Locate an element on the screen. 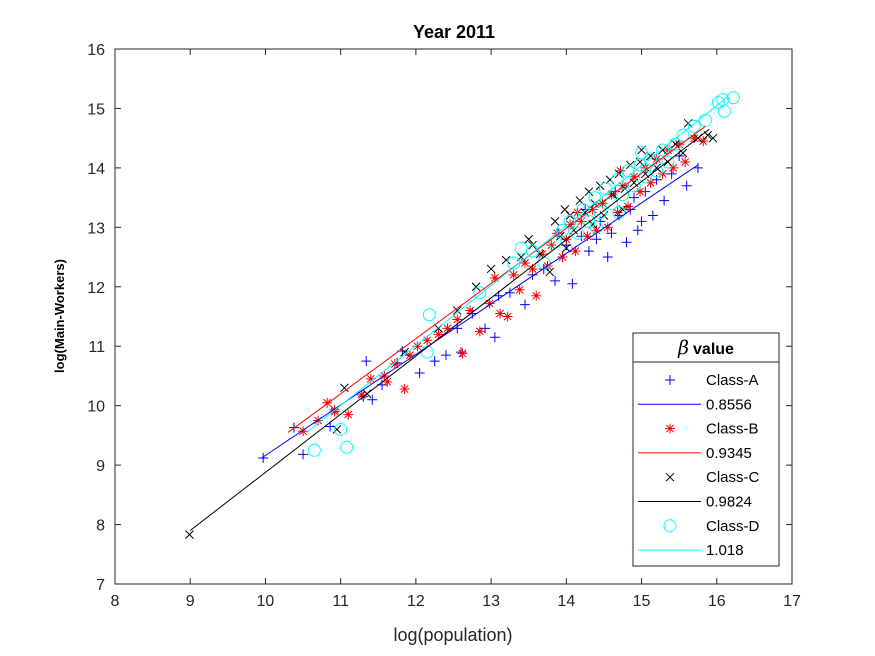 Image resolution: width=875 pixels, height=656 pixels. legend-series-label: Class-D is located at coordinates (733, 526).